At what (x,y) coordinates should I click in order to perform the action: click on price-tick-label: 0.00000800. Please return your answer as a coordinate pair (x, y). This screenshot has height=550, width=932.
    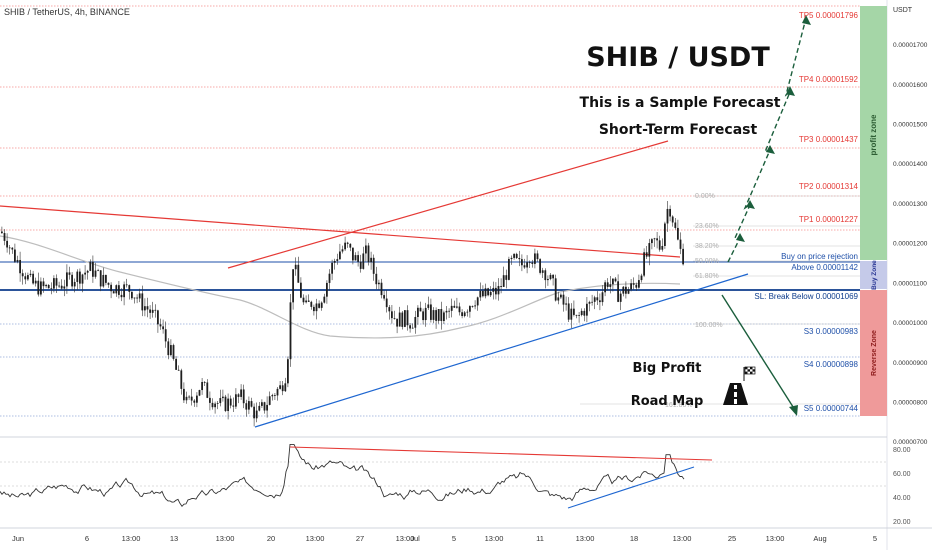
    Looking at the image, I should click on (910, 402).